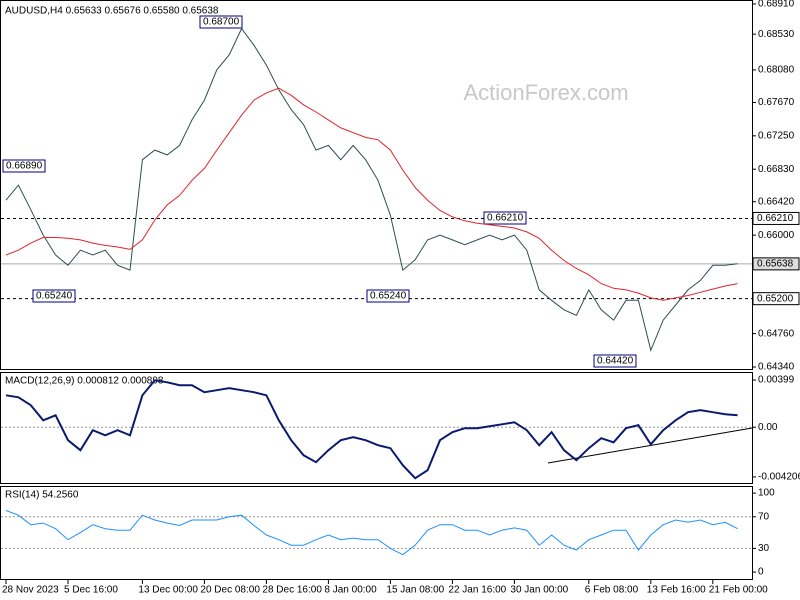 The width and height of the screenshot is (800, 600). Describe the element at coordinates (776, 5) in the screenshot. I see `y-tick-label: 0.68910` at that location.